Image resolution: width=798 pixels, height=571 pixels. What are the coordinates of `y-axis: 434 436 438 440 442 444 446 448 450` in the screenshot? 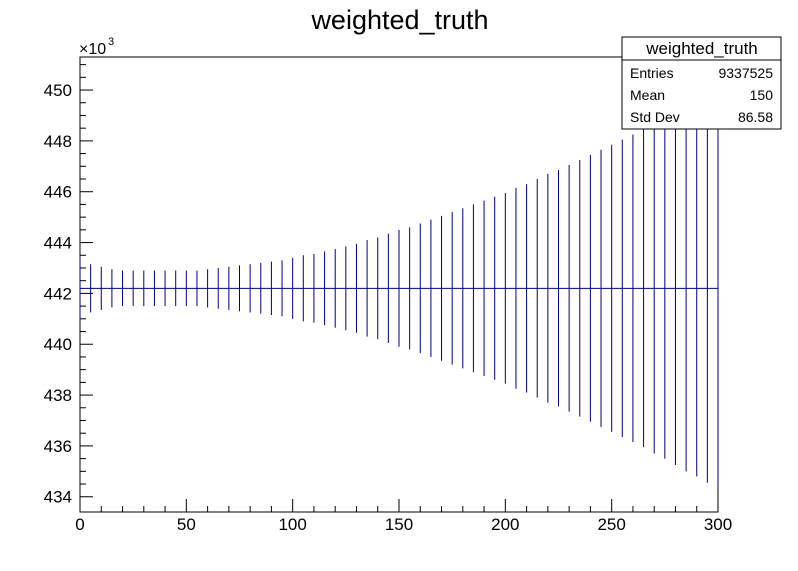 It's located at (68, 285).